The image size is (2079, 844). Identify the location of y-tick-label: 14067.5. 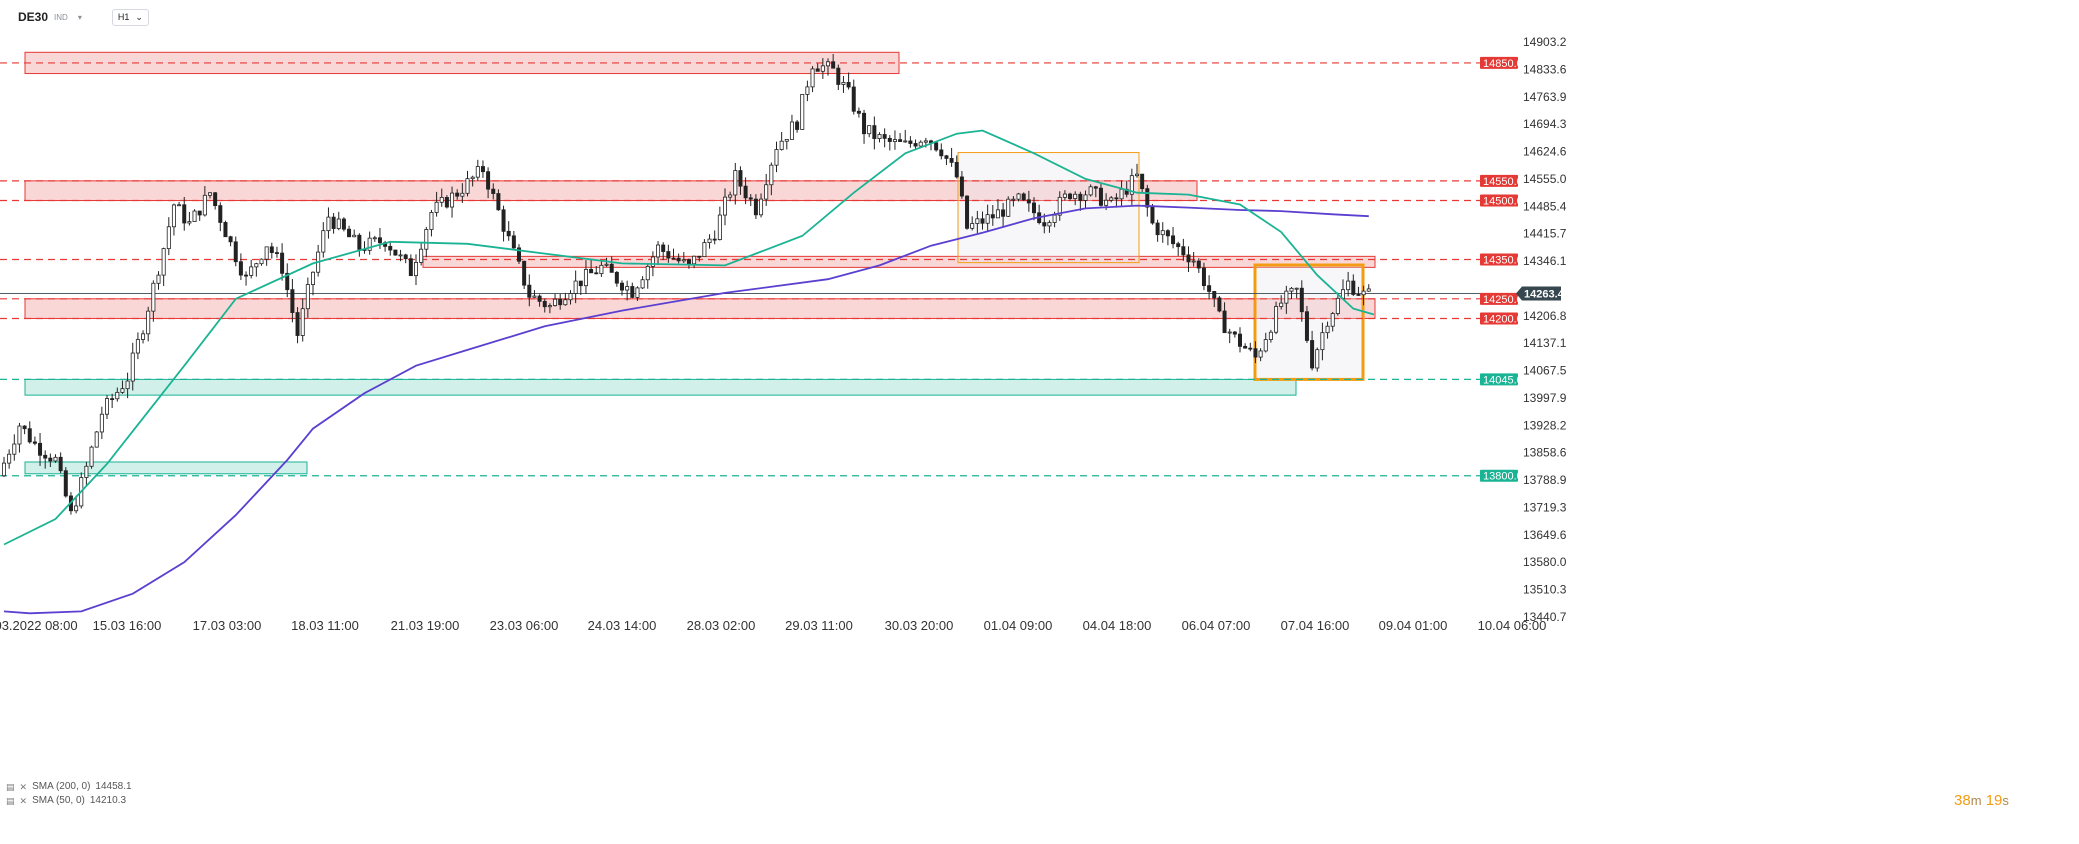
(1545, 371).